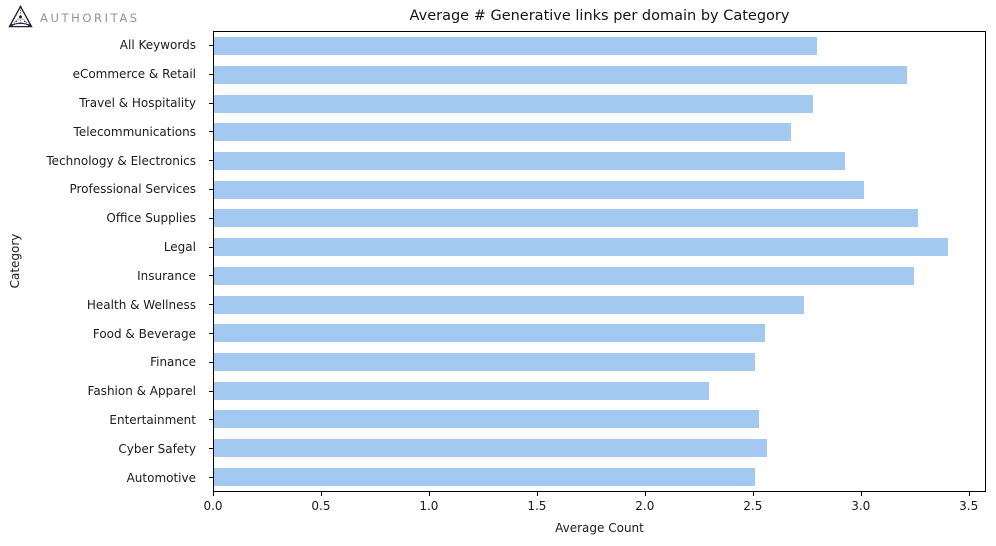  Describe the element at coordinates (566, 218) in the screenshot. I see `bar-office-supplies` at that location.